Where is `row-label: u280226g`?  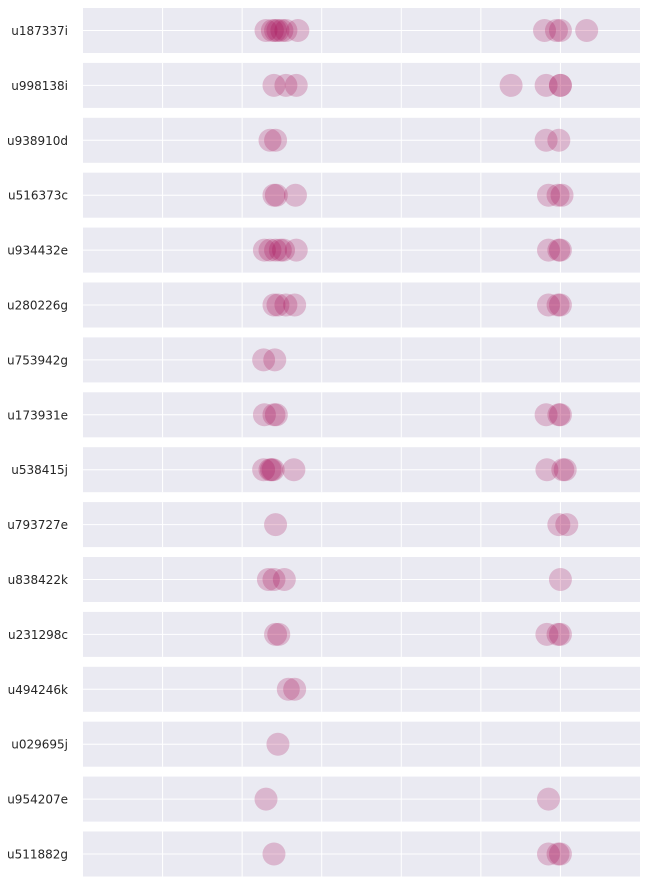 row-label: u280226g is located at coordinates (37, 306).